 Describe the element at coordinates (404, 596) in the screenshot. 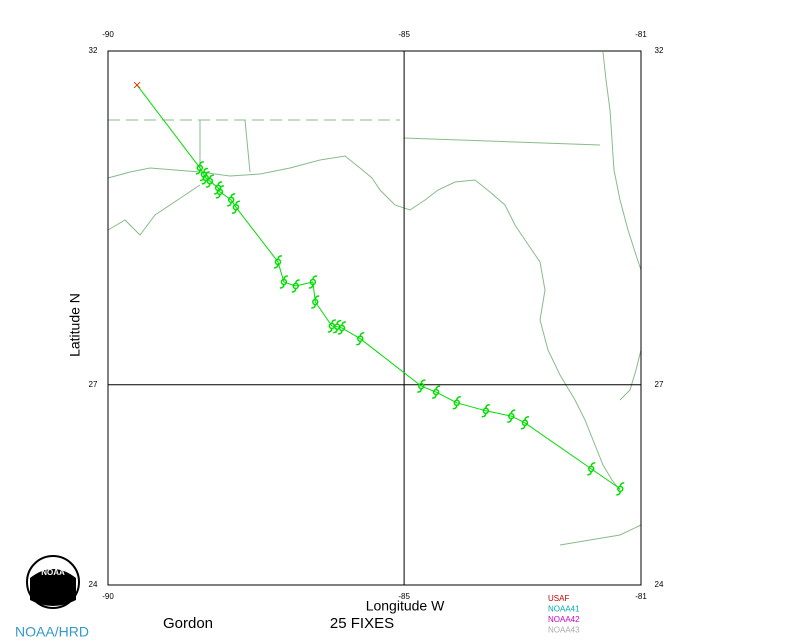

I see `x-tick-label-bottom: -85` at that location.